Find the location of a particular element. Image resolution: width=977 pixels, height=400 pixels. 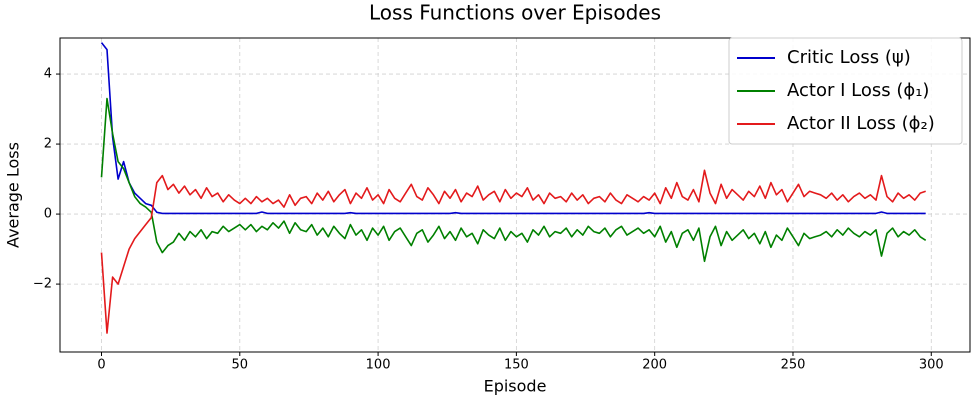

x-tick-label: 150 is located at coordinates (516, 365).